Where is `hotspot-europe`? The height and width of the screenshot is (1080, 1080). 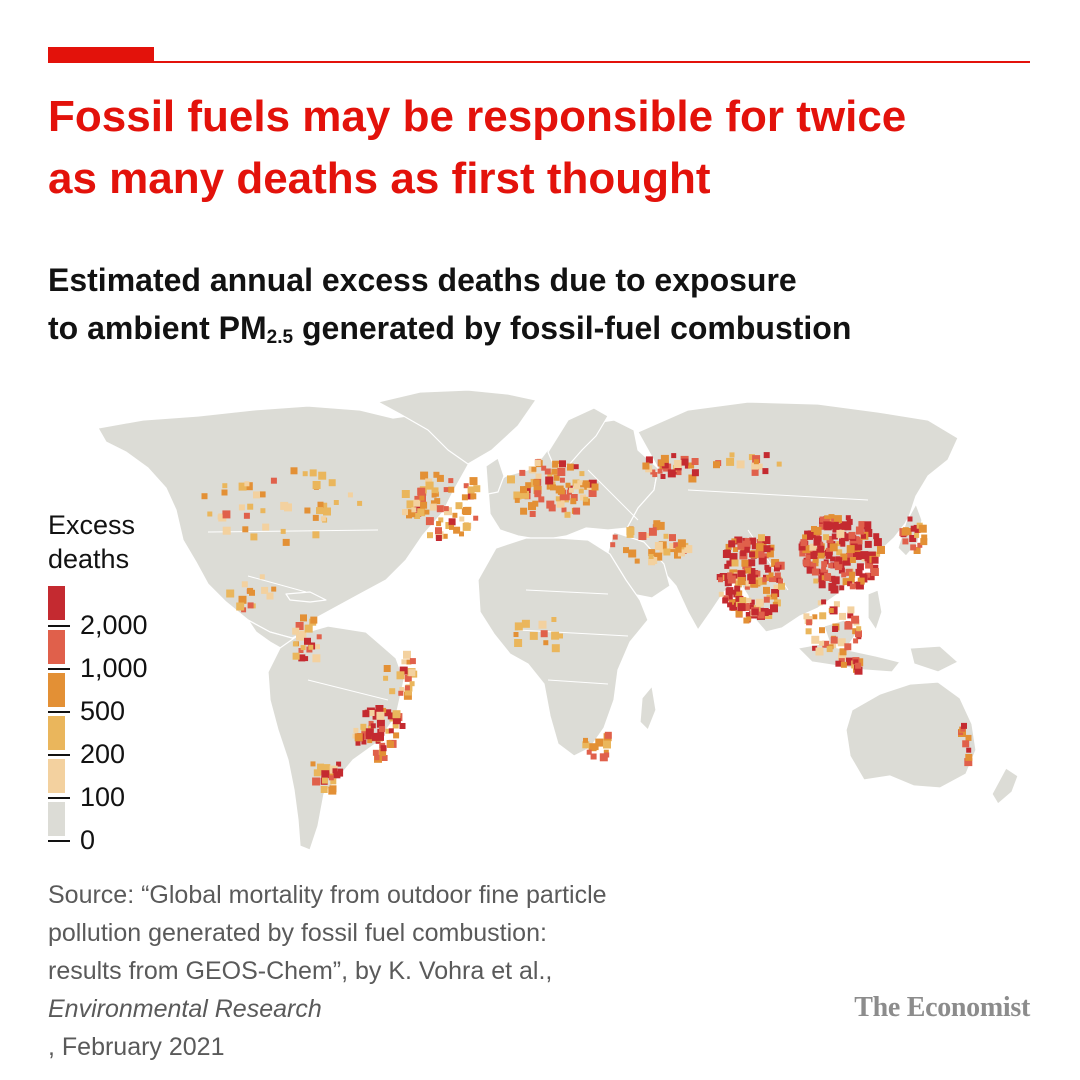
hotspot-europe is located at coordinates (553, 488).